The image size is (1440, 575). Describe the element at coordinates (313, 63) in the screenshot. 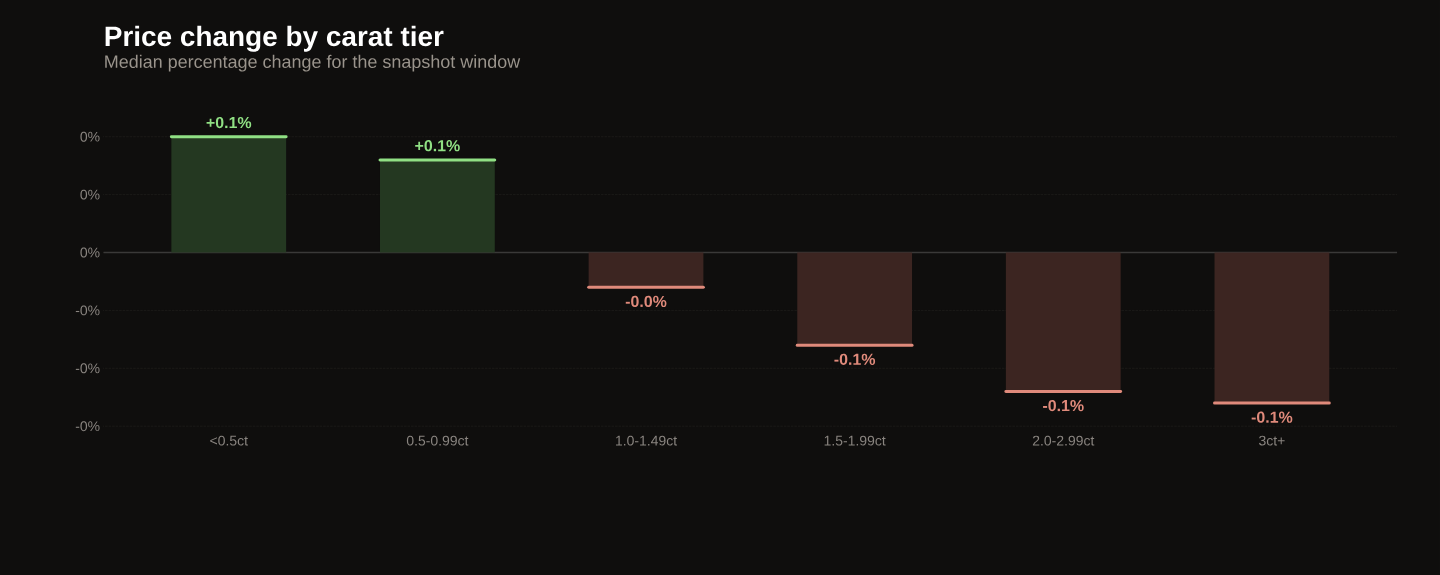

I see `chart-subtitle: Median percentage change for the snapshot window` at that location.